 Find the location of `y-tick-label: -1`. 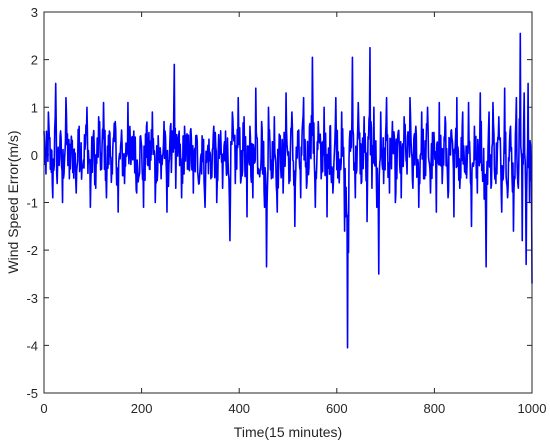

y-tick-label: -1 is located at coordinates (32, 203).